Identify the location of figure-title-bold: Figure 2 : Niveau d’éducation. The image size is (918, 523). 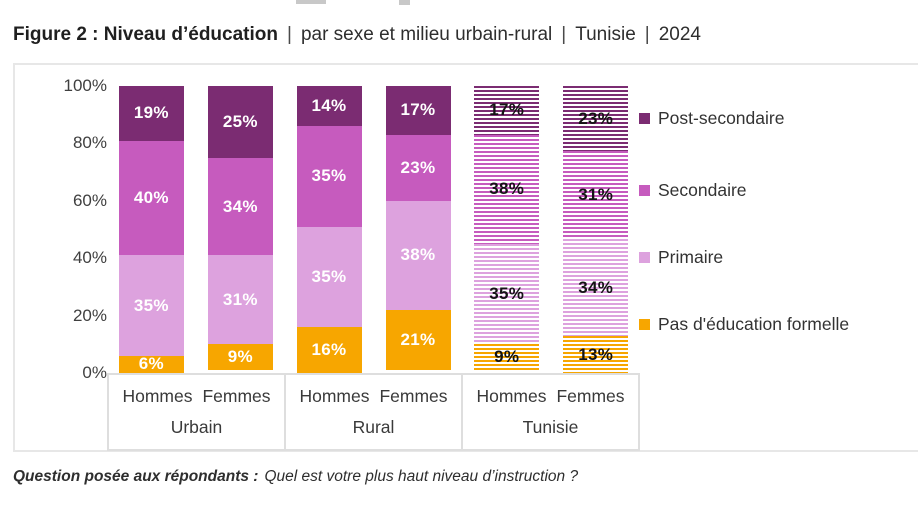
(145, 34).